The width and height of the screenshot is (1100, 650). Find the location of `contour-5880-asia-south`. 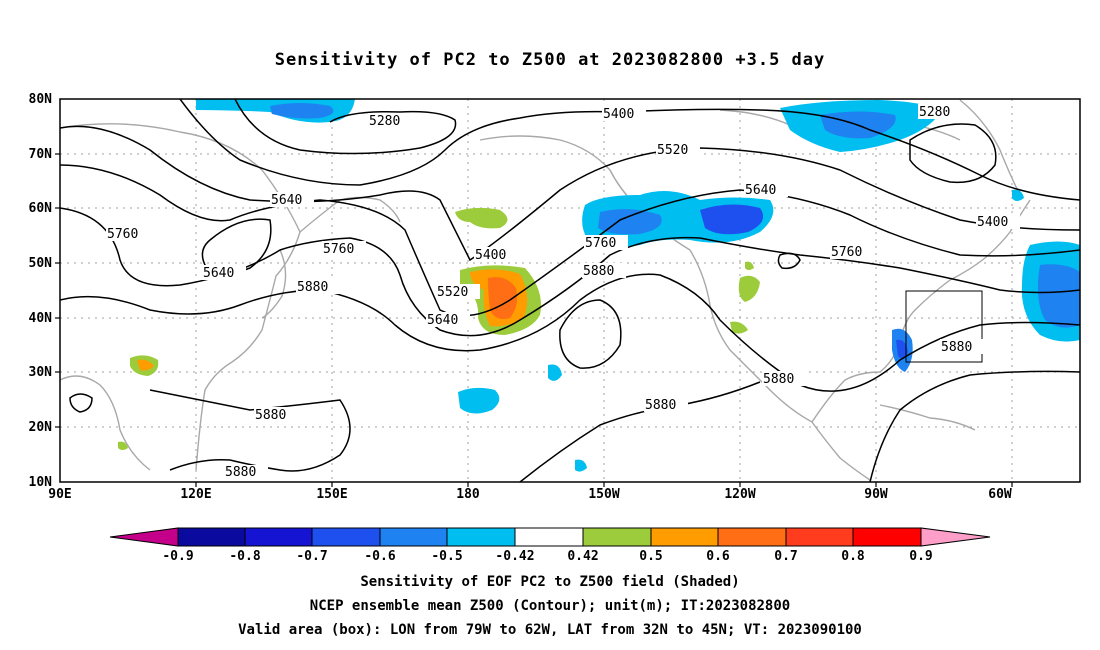

contour-5880-asia-south is located at coordinates (250, 430).